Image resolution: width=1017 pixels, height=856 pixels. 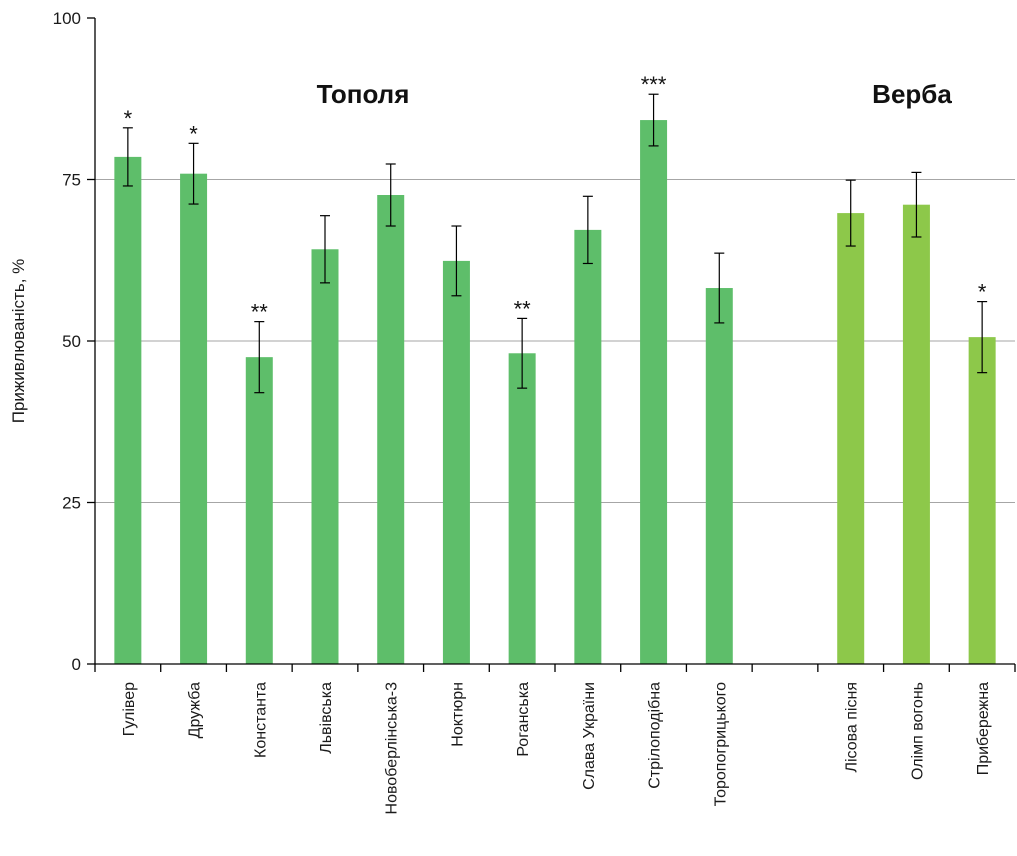 What do you see at coordinates (457, 714) in the screenshot?
I see `category-label: Ноктюрн` at bounding box center [457, 714].